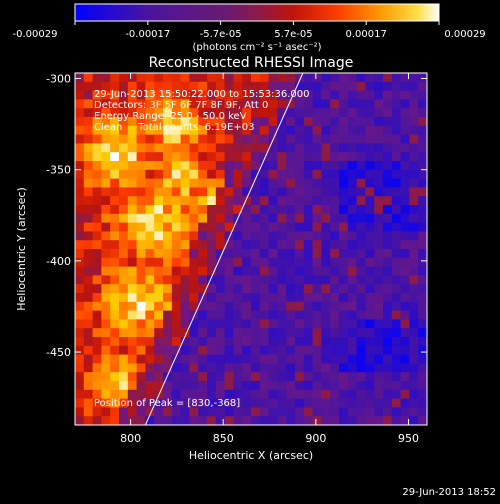 This screenshot has height=504, width=500. Describe the element at coordinates (58, 170) in the screenshot. I see `y-tick-label: -350` at that location.